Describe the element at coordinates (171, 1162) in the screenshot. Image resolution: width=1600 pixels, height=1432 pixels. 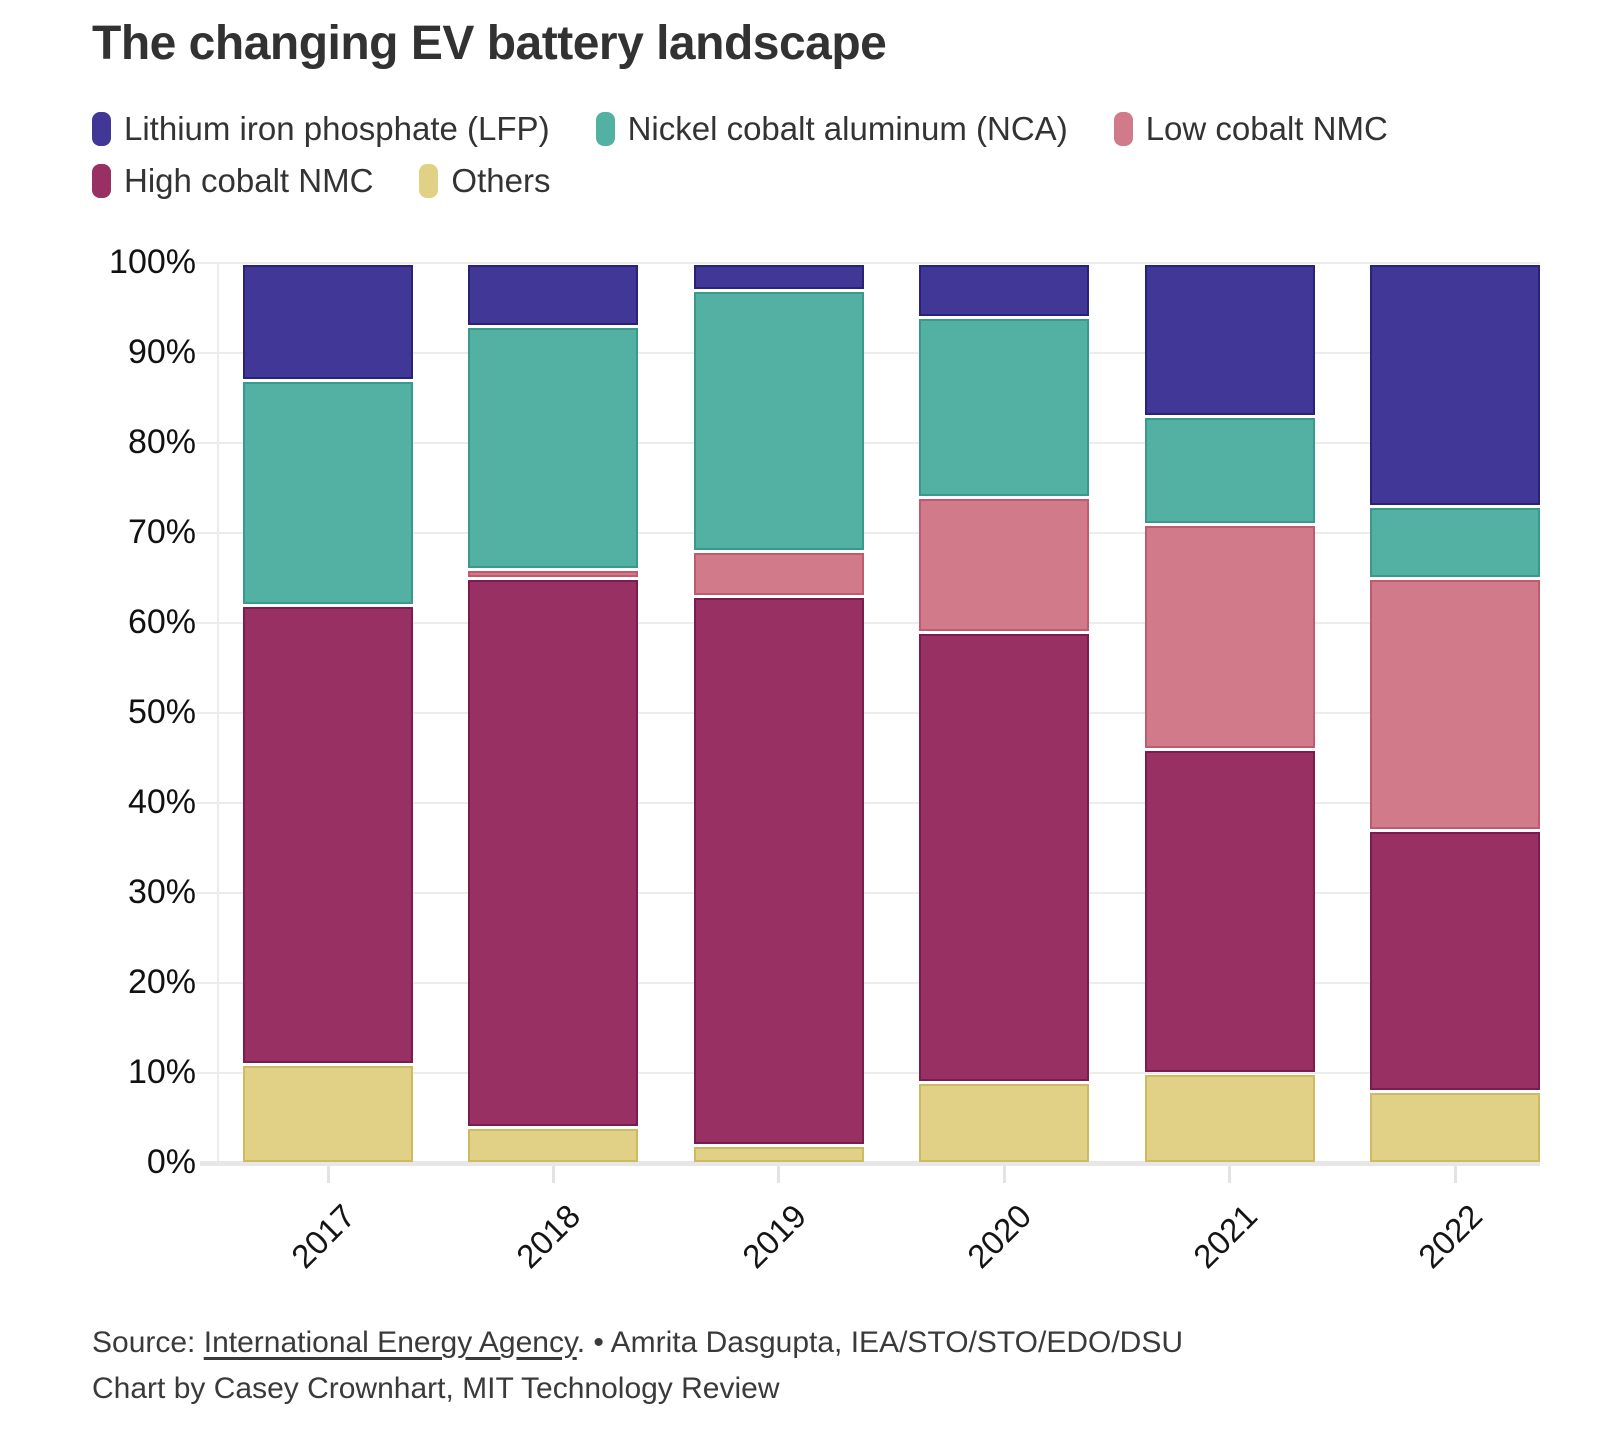
I see `y-axis-label: 0%` at that location.